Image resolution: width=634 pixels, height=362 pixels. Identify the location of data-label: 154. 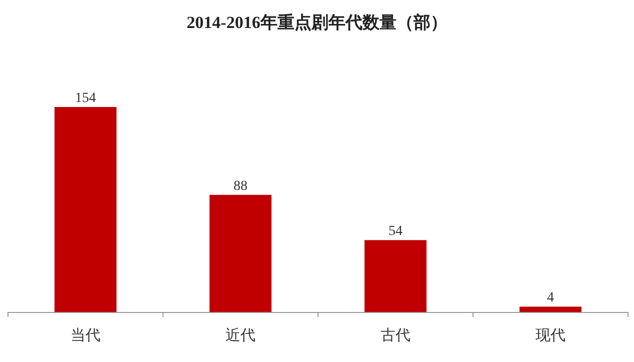
(85, 98).